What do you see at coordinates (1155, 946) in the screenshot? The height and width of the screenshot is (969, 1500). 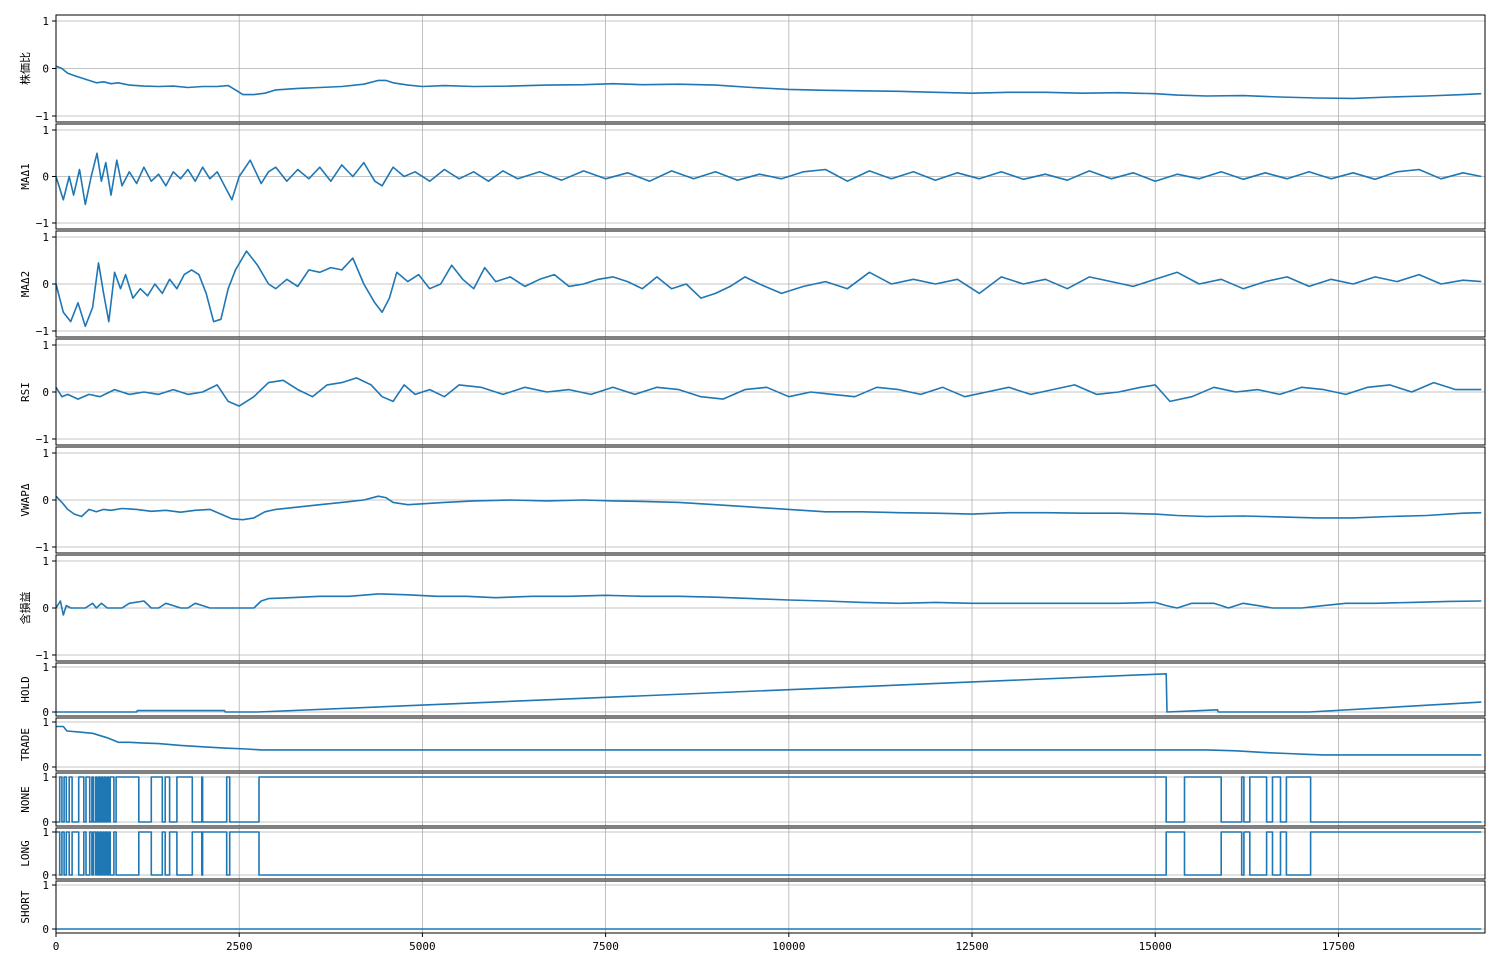 I see `x-tick-label: 15000` at bounding box center [1155, 946].